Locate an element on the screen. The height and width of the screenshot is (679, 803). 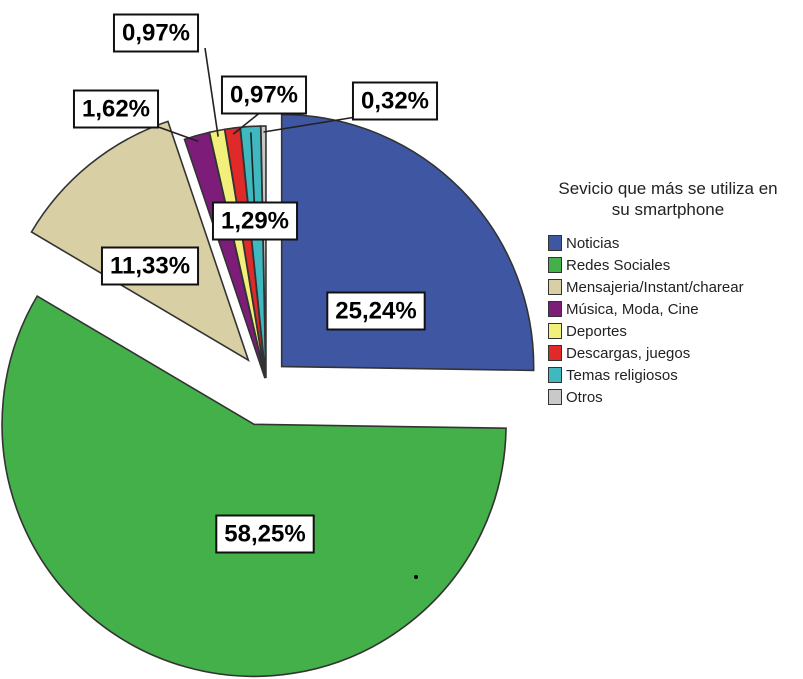
legend-item-temas-religiosos: Temas religiosos is located at coordinates (673, 375).